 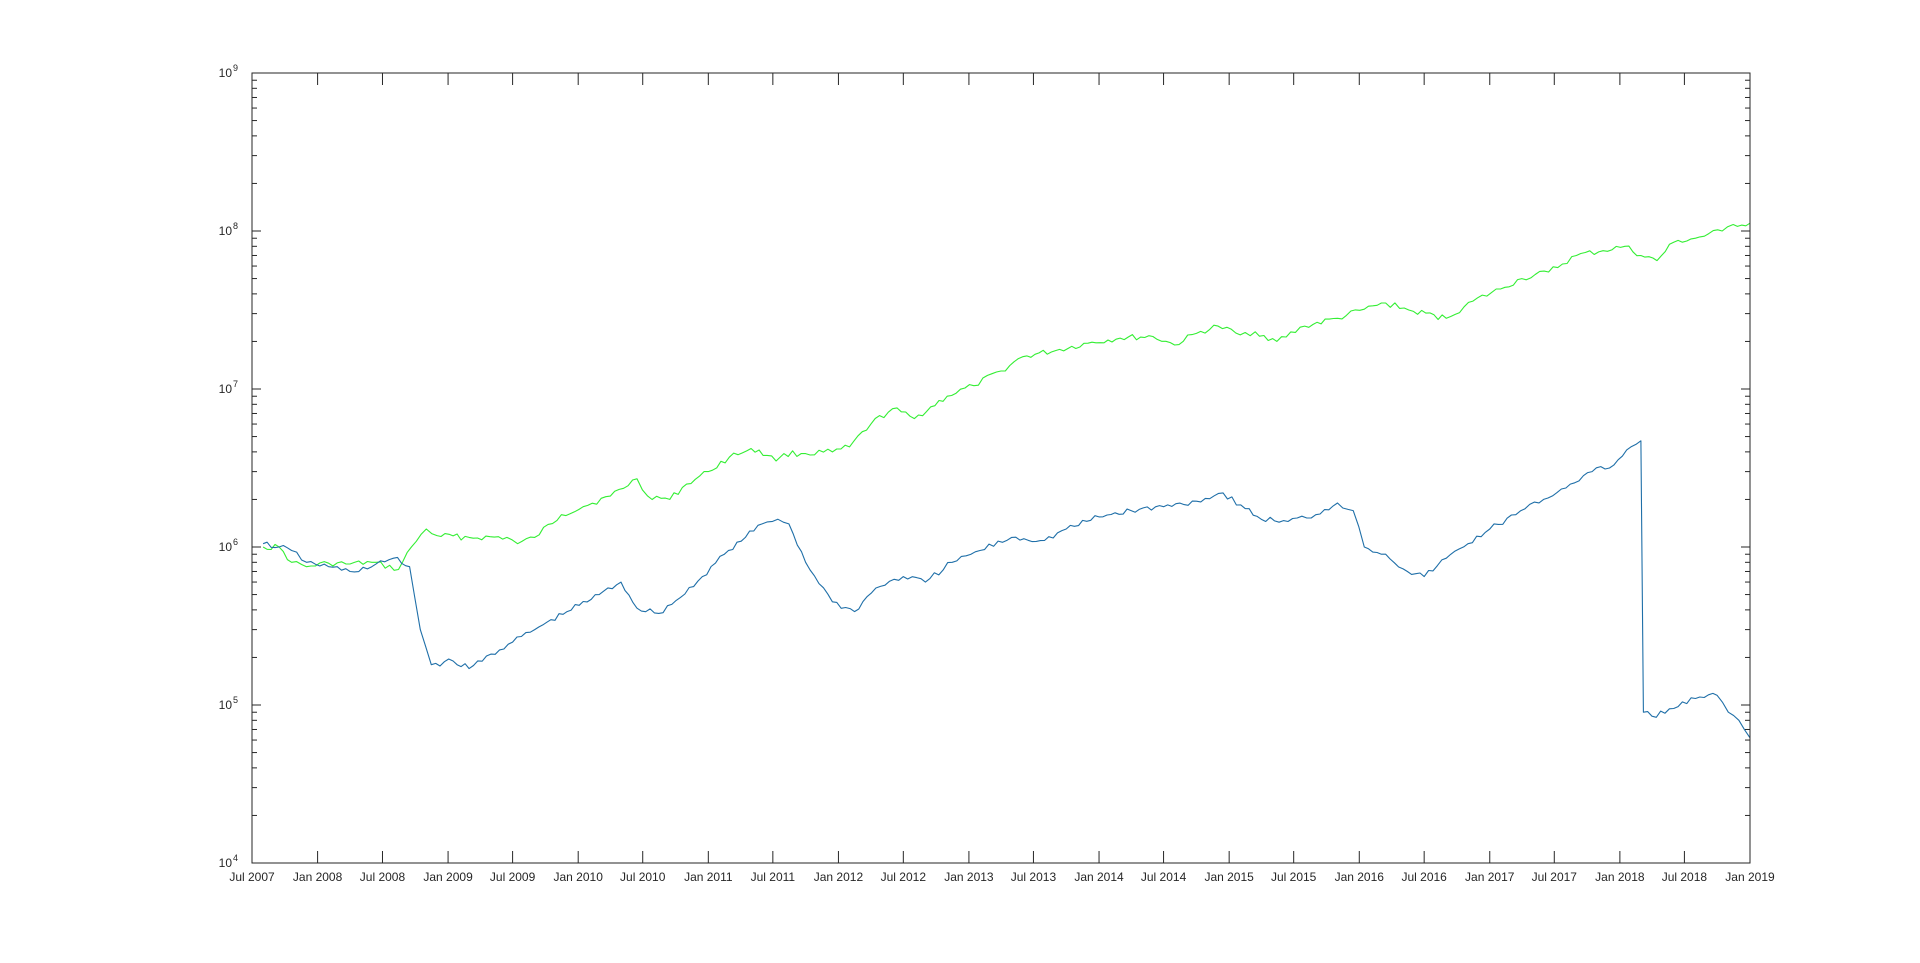 I want to click on x-tick-label: Jan 2017, so click(x=1490, y=877).